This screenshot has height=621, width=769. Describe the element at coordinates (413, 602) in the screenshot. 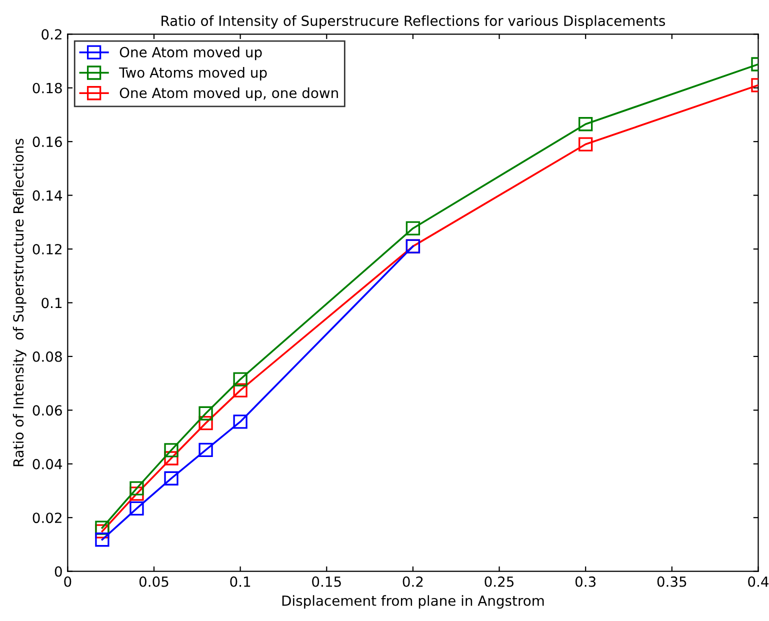

I see `x-axis-title: Displacement from plane in Angstrom` at that location.